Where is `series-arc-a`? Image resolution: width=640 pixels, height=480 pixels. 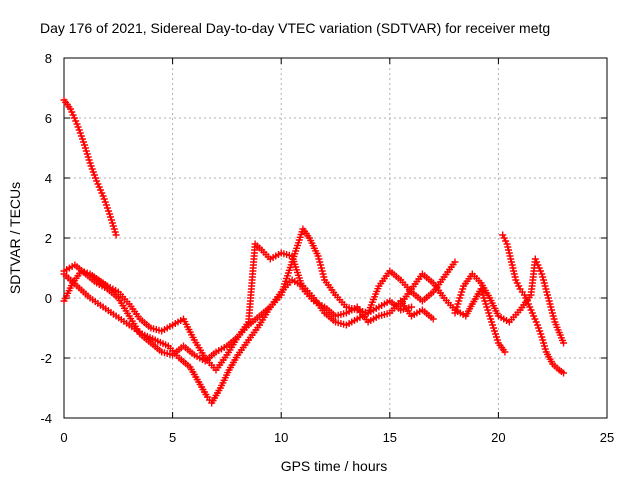
series-arc-a is located at coordinates (90, 167).